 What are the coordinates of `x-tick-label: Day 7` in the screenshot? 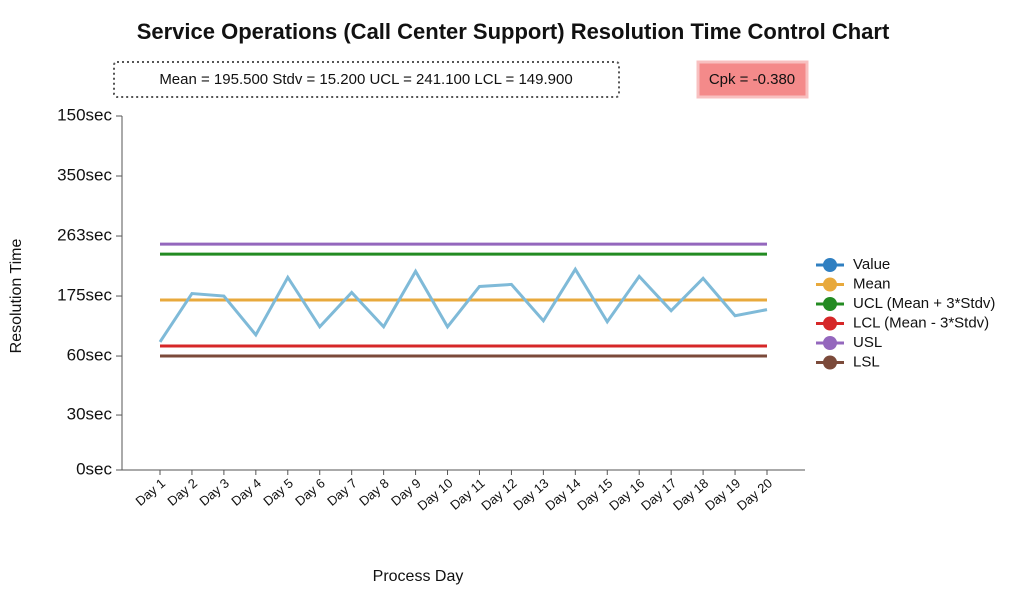 It's located at (342, 491).